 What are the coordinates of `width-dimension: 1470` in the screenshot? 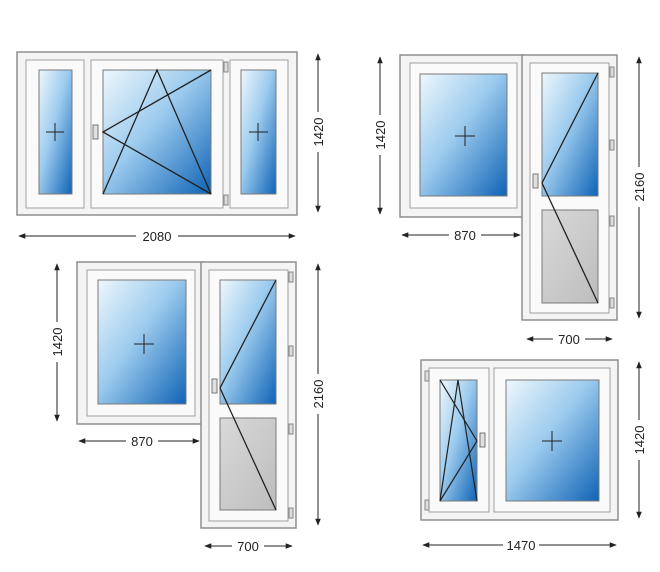 It's located at (519, 545).